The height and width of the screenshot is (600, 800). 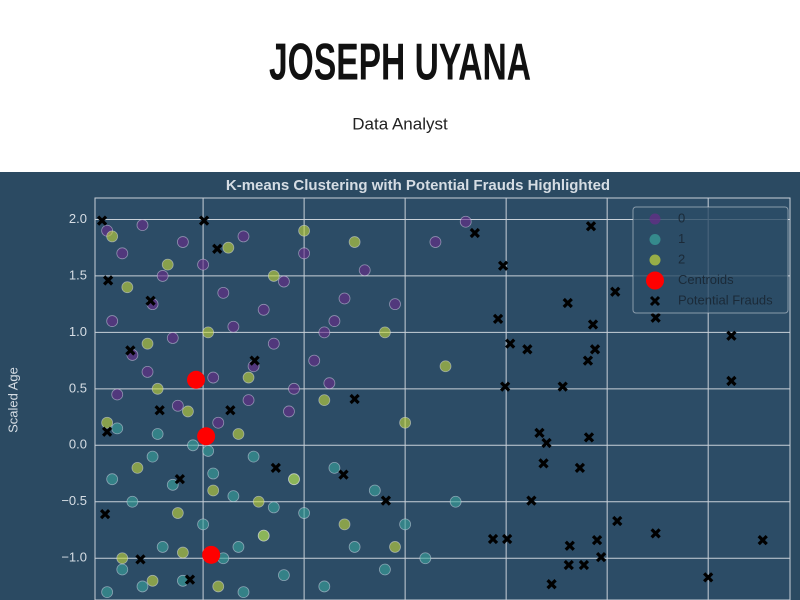 I want to click on legend-label: 1, so click(x=681, y=238).